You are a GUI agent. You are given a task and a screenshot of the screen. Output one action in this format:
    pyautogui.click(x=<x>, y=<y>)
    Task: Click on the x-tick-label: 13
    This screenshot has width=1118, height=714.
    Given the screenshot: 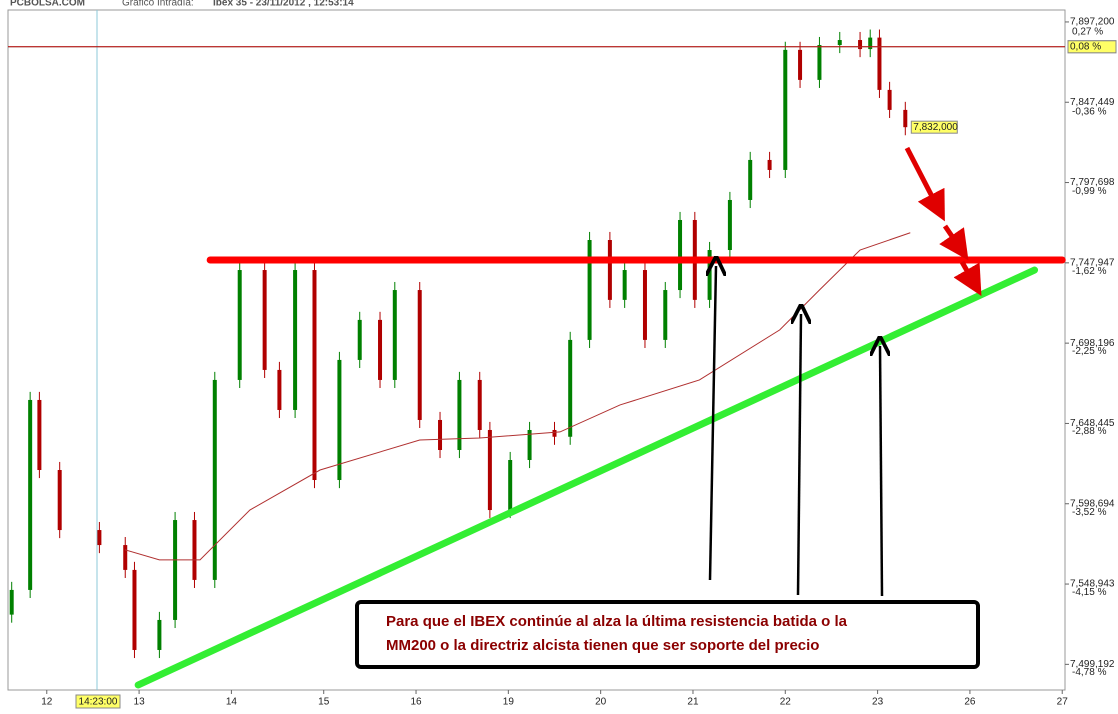 What is the action you would take?
    pyautogui.click(x=140, y=702)
    